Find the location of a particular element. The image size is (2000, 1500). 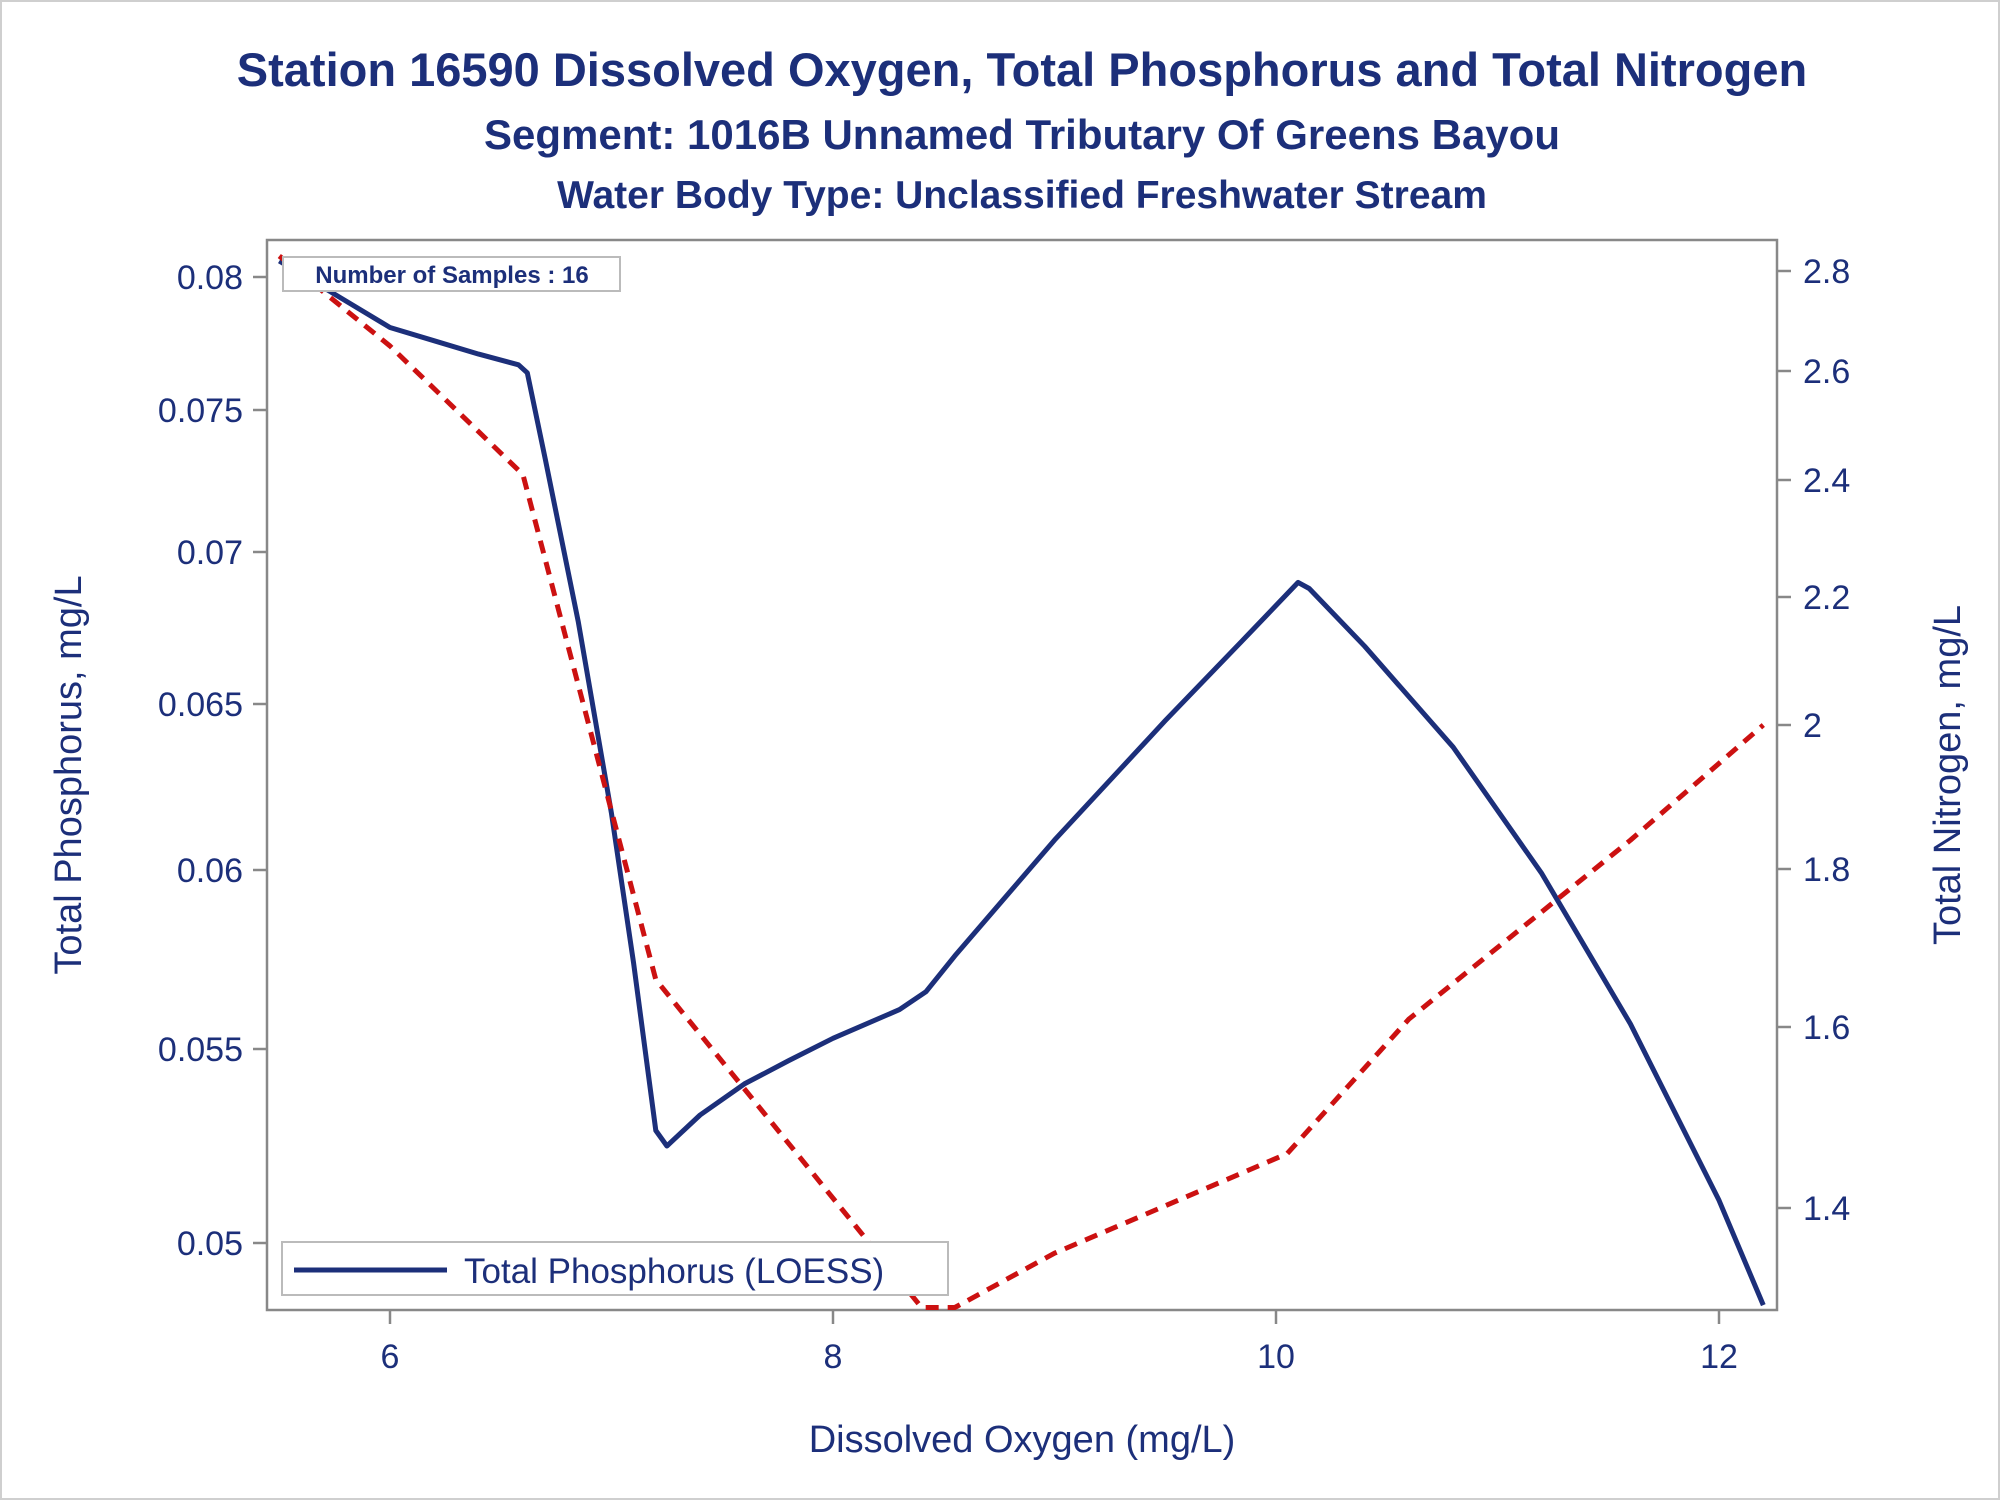

x-tick-label: 6 is located at coordinates (390, 1357).